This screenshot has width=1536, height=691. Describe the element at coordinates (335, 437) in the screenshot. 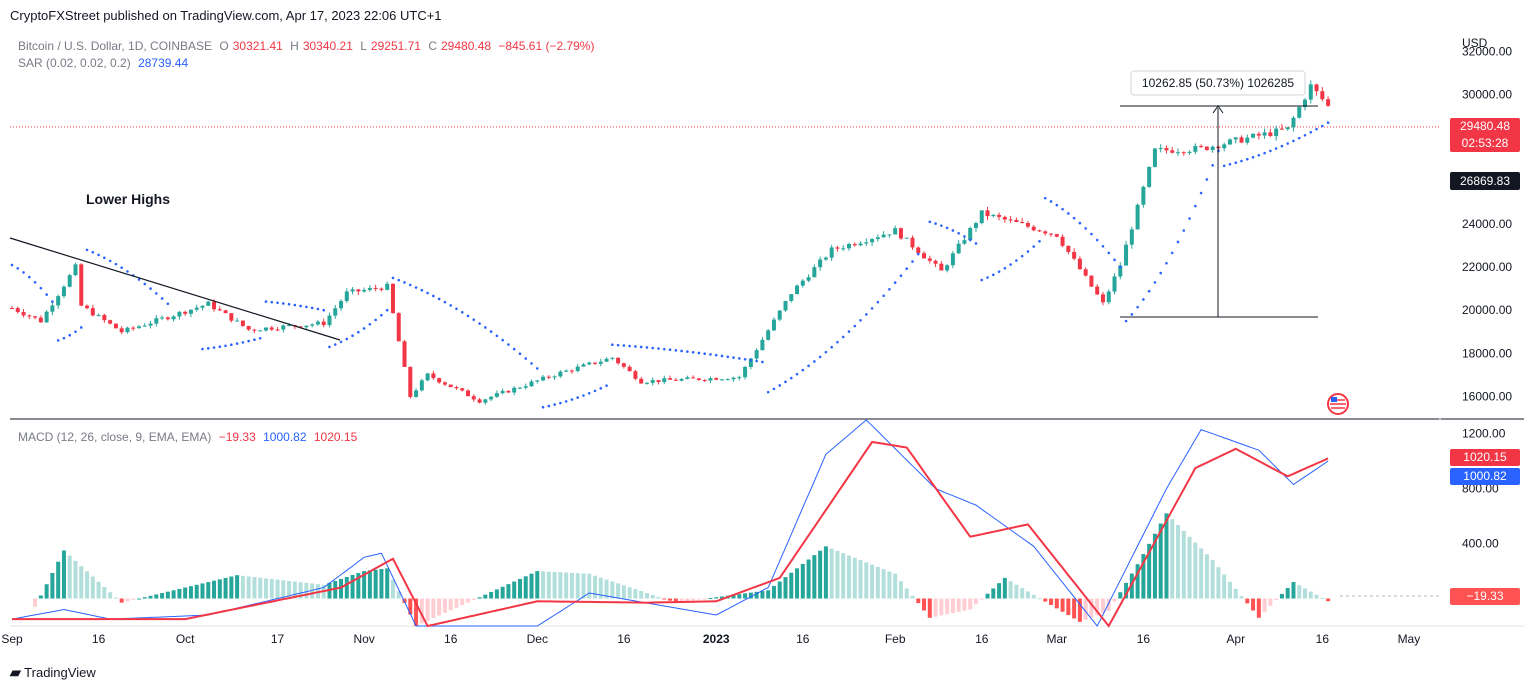

I see `macd-signal-value: 1020.15` at that location.